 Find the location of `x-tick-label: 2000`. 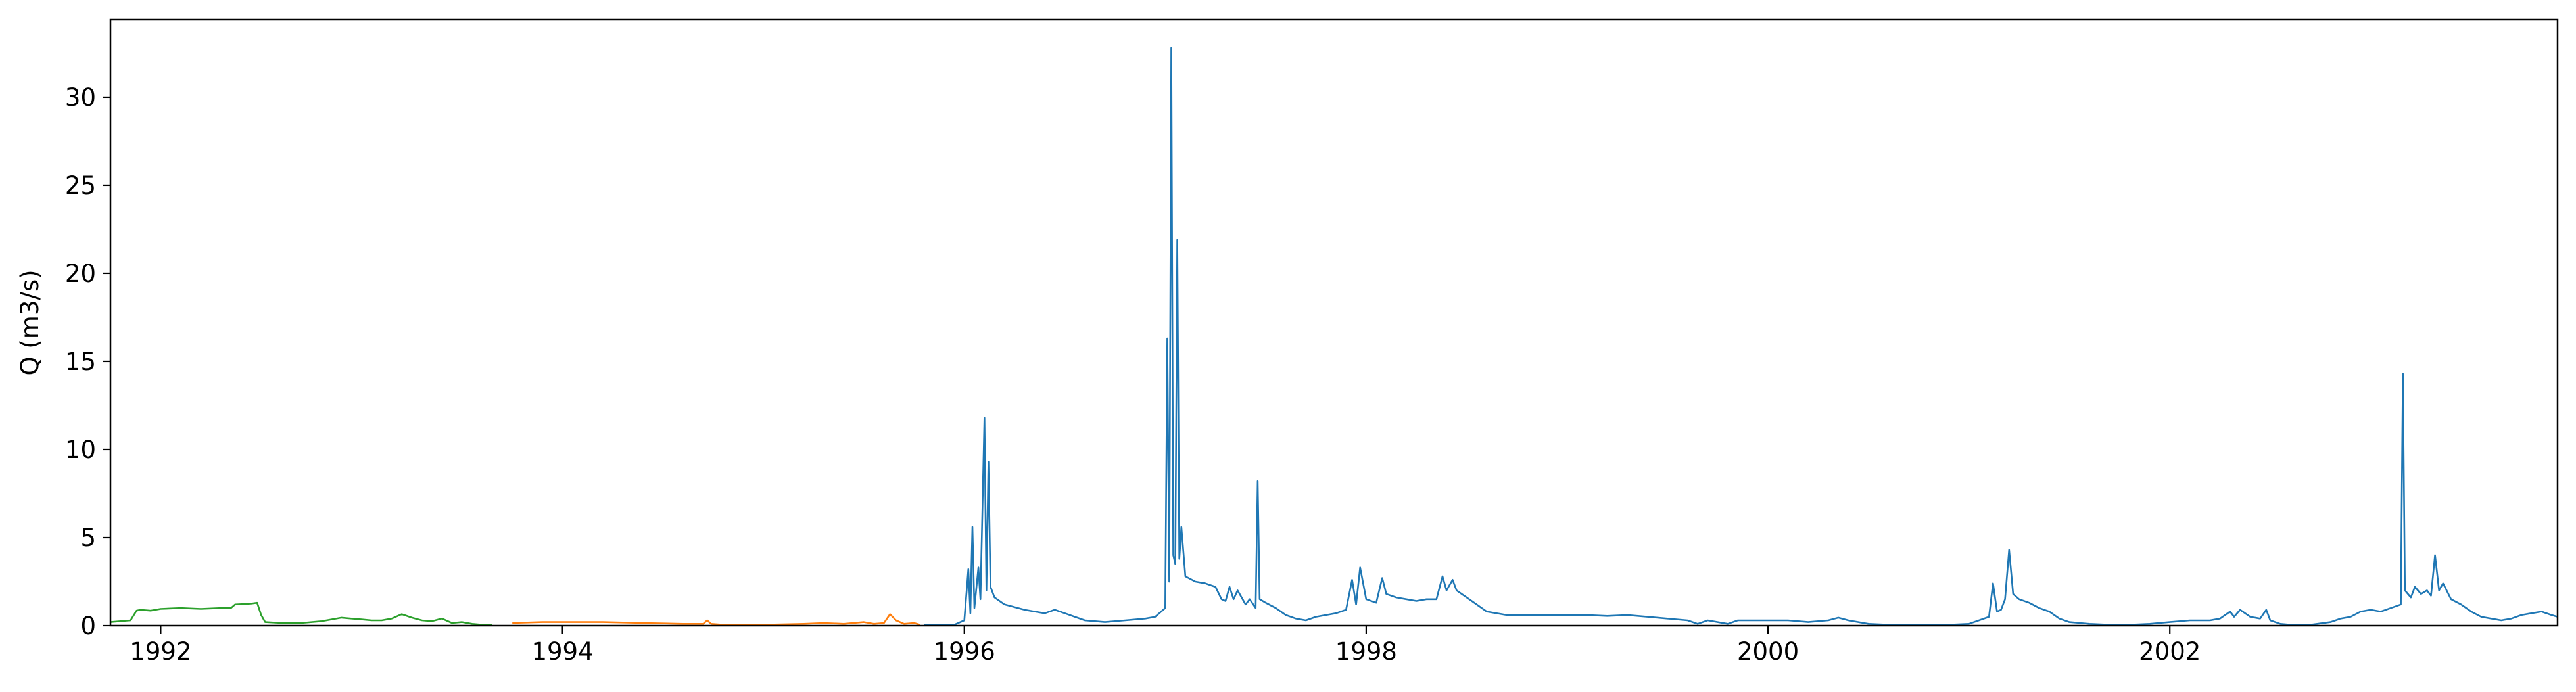

x-tick-label: 2000 is located at coordinates (1768, 651).